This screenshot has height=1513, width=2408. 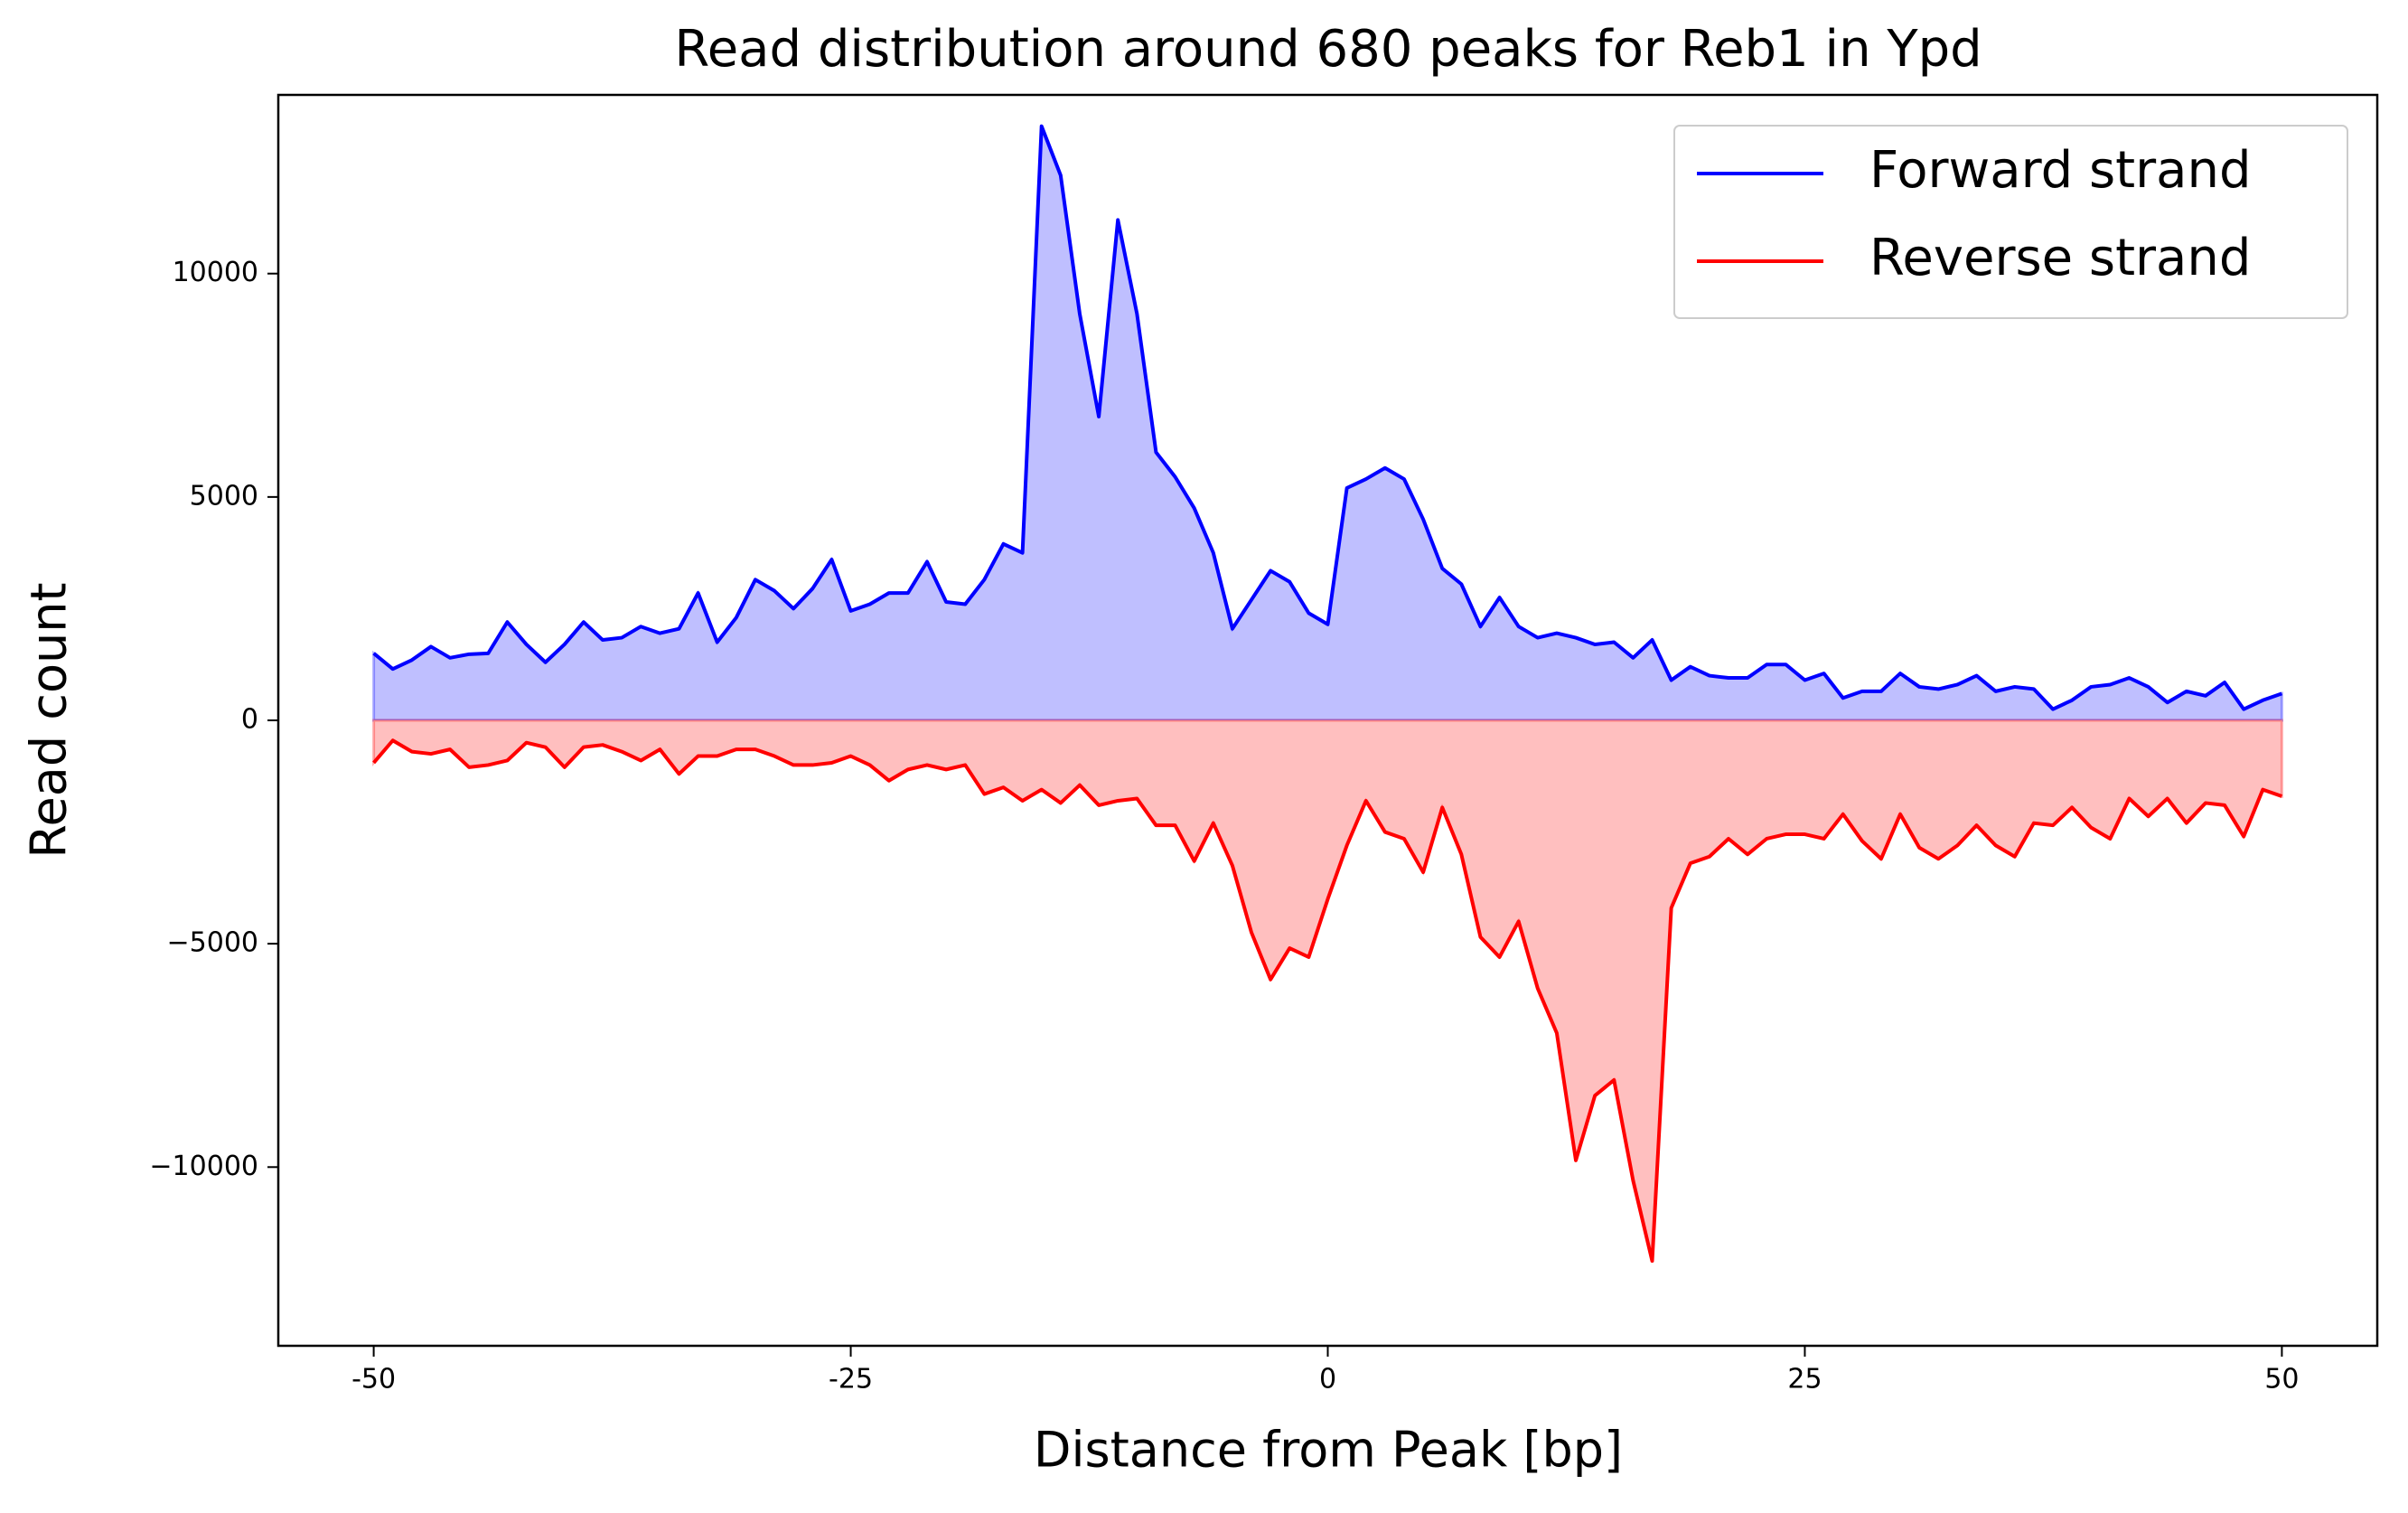 What do you see at coordinates (373, 1380) in the screenshot?
I see `x-tick-label: -50` at bounding box center [373, 1380].